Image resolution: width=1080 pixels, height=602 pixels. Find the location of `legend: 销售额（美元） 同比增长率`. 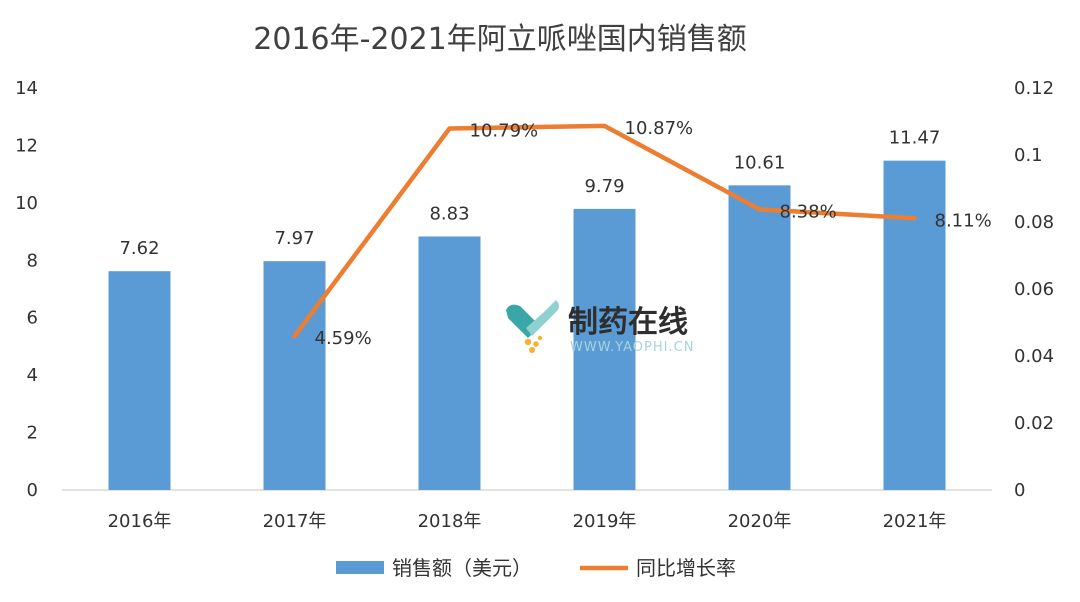

legend: 销售额（美元） 同比增长率 is located at coordinates (536, 568).